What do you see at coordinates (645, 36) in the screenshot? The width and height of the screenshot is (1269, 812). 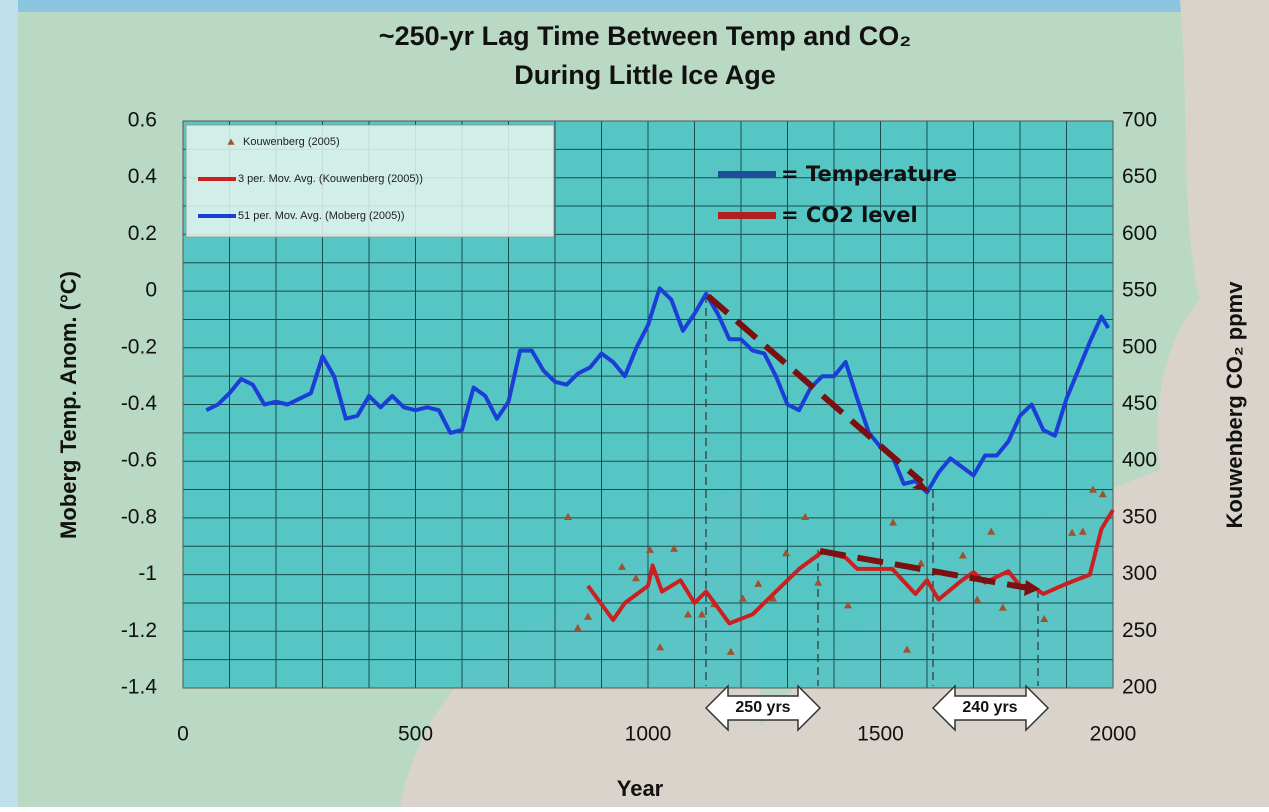 I see `chart-title: ~250-yr Lag Time Between Temp and CO₂` at bounding box center [645, 36].